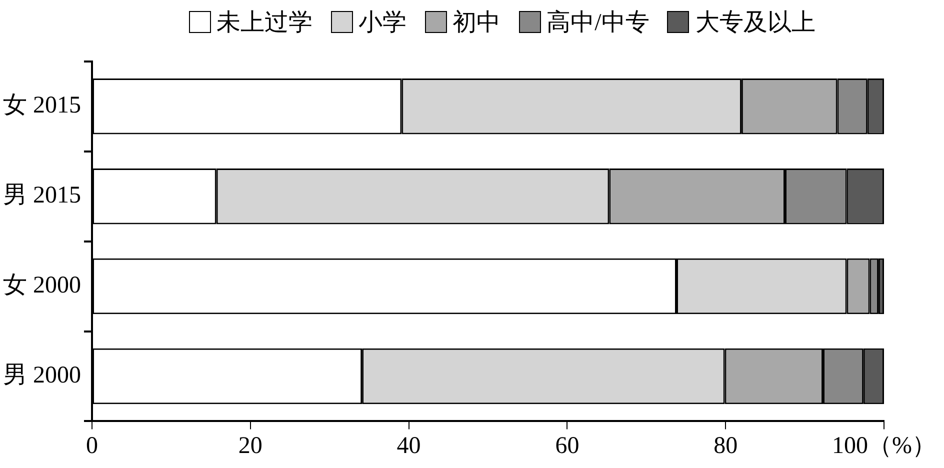  Describe the element at coordinates (382, 23) in the screenshot. I see `legend-label: 小学` at that location.